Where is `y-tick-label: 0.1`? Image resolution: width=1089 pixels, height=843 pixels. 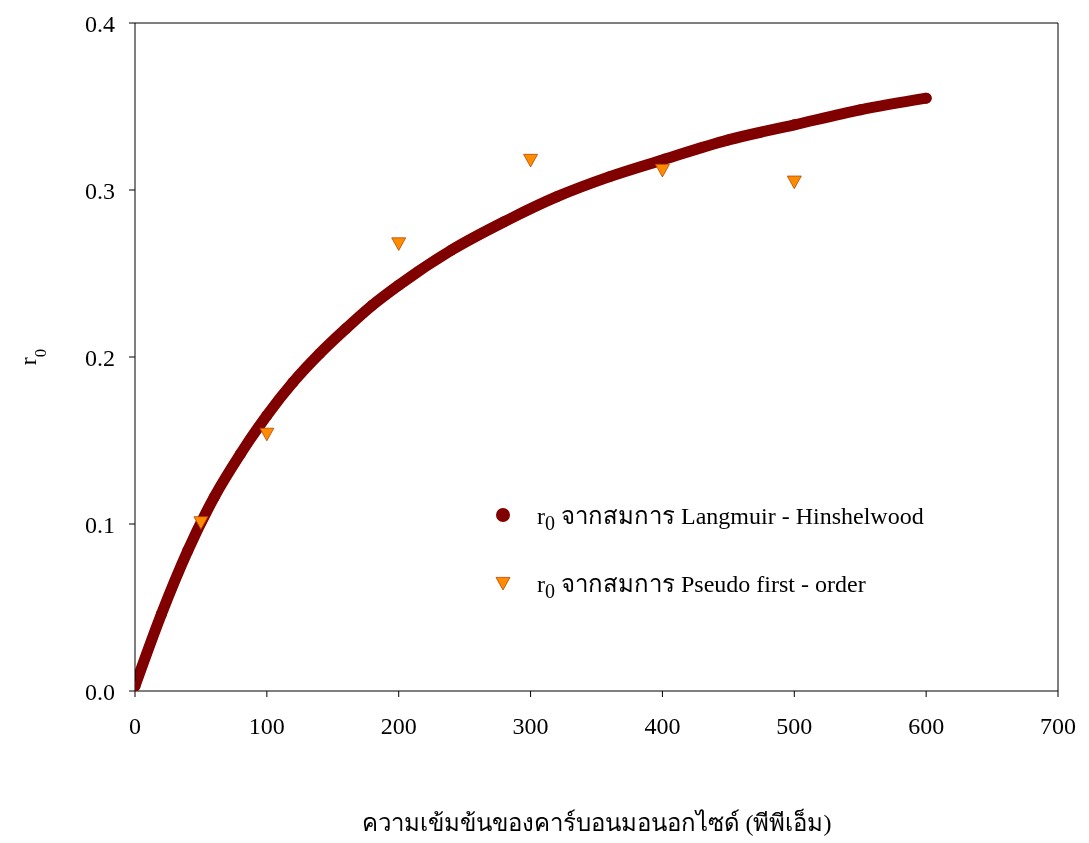 y-tick-label: 0.1 is located at coordinates (100, 524).